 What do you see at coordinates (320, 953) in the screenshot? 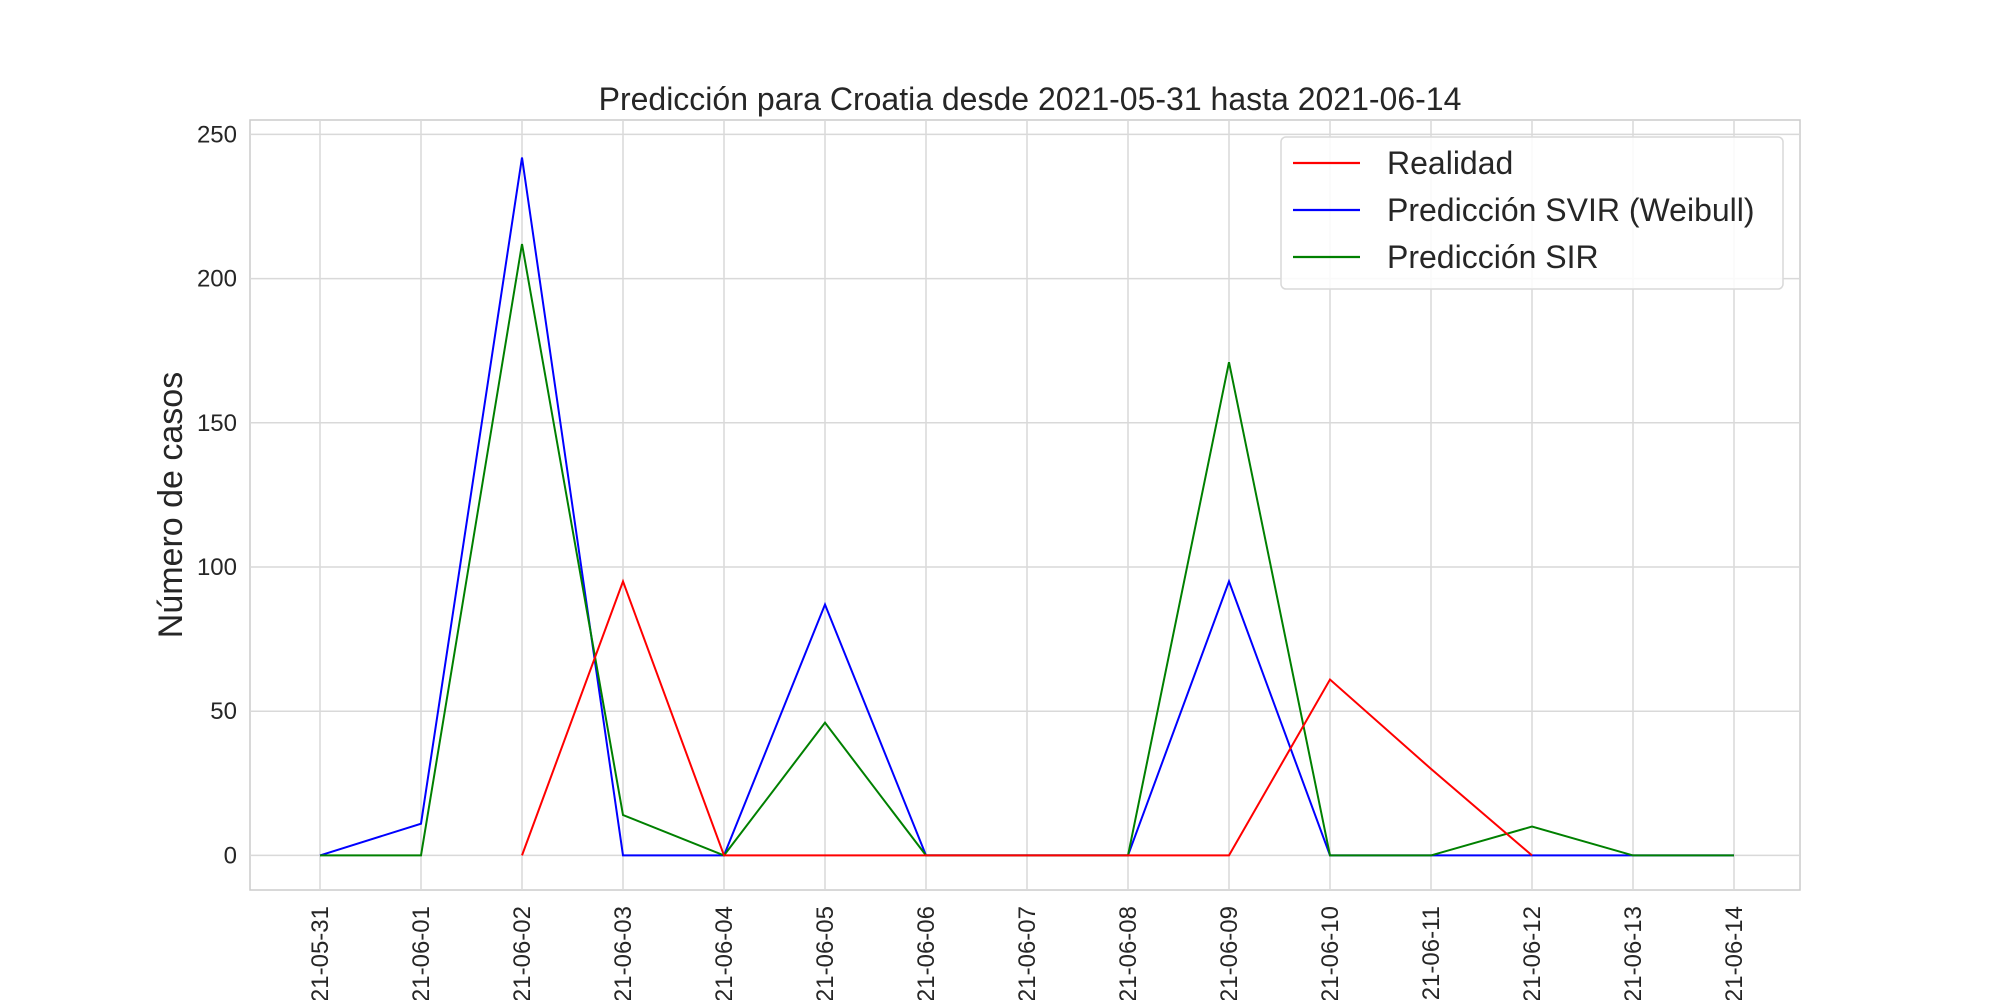
I see `x-tick-label: 21-05-31` at bounding box center [320, 953].